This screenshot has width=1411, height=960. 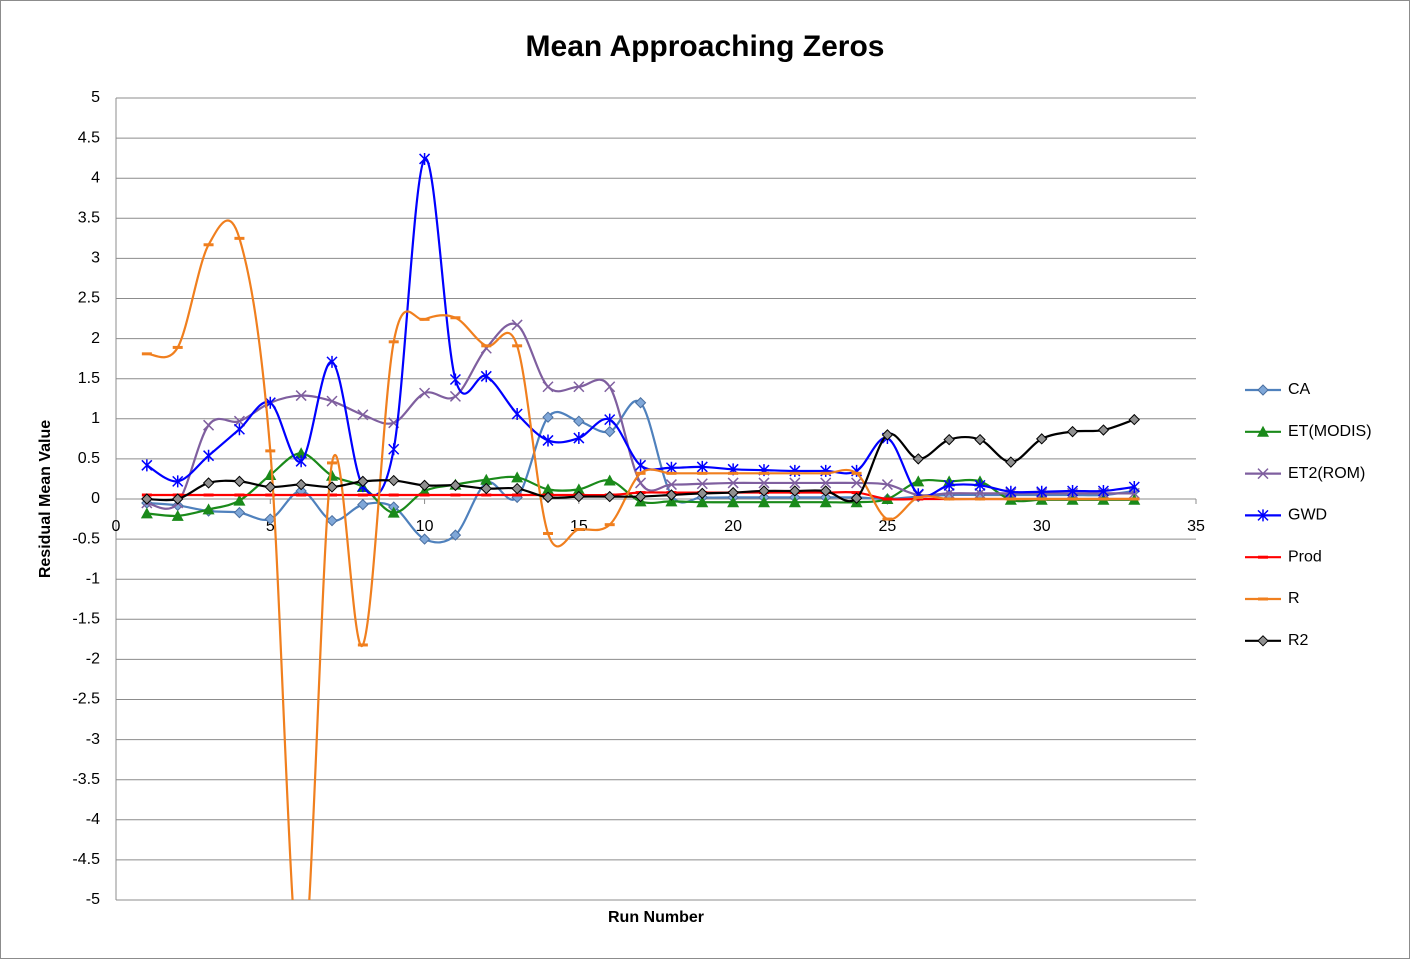 I want to click on x-tick-label: 35, so click(x=1196, y=526).